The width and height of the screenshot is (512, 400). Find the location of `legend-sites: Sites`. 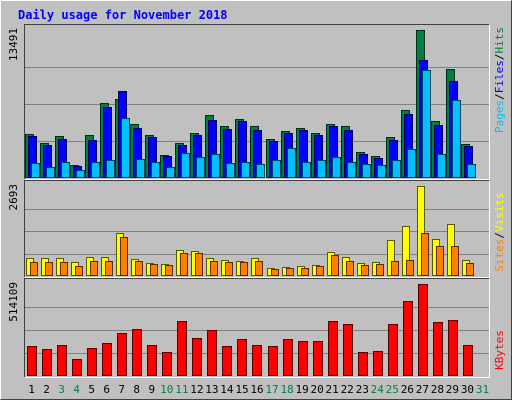

legend-sites: Sites is located at coordinates (499, 255).